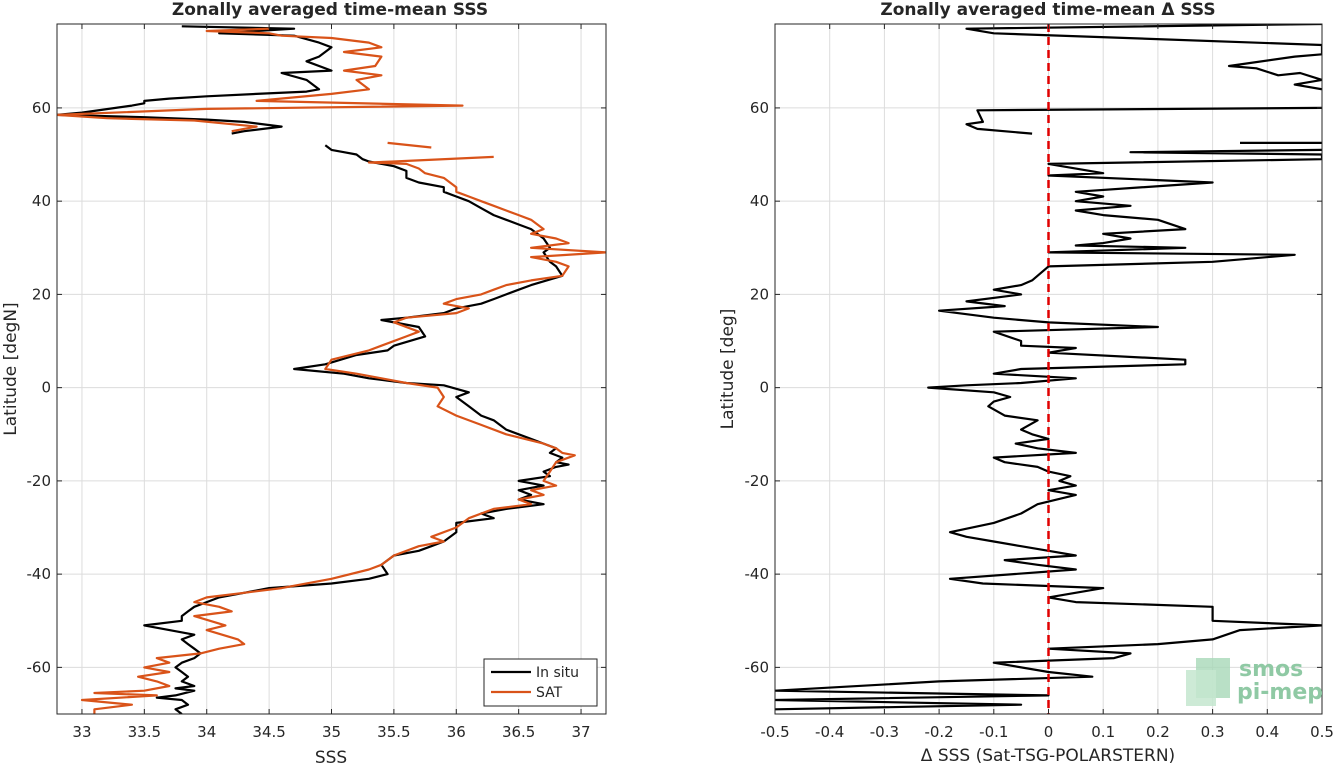 The height and width of the screenshot is (769, 1333). What do you see at coordinates (728, 369) in the screenshot?
I see `right-ylabel: Latitude [deg]` at bounding box center [728, 369].